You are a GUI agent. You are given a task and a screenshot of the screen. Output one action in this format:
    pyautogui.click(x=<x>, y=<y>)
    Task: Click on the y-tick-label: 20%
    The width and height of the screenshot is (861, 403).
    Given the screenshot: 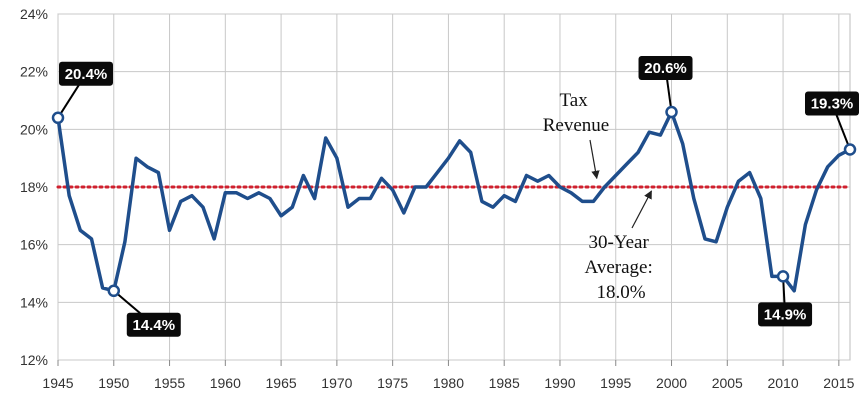 What is the action you would take?
    pyautogui.click(x=34, y=129)
    